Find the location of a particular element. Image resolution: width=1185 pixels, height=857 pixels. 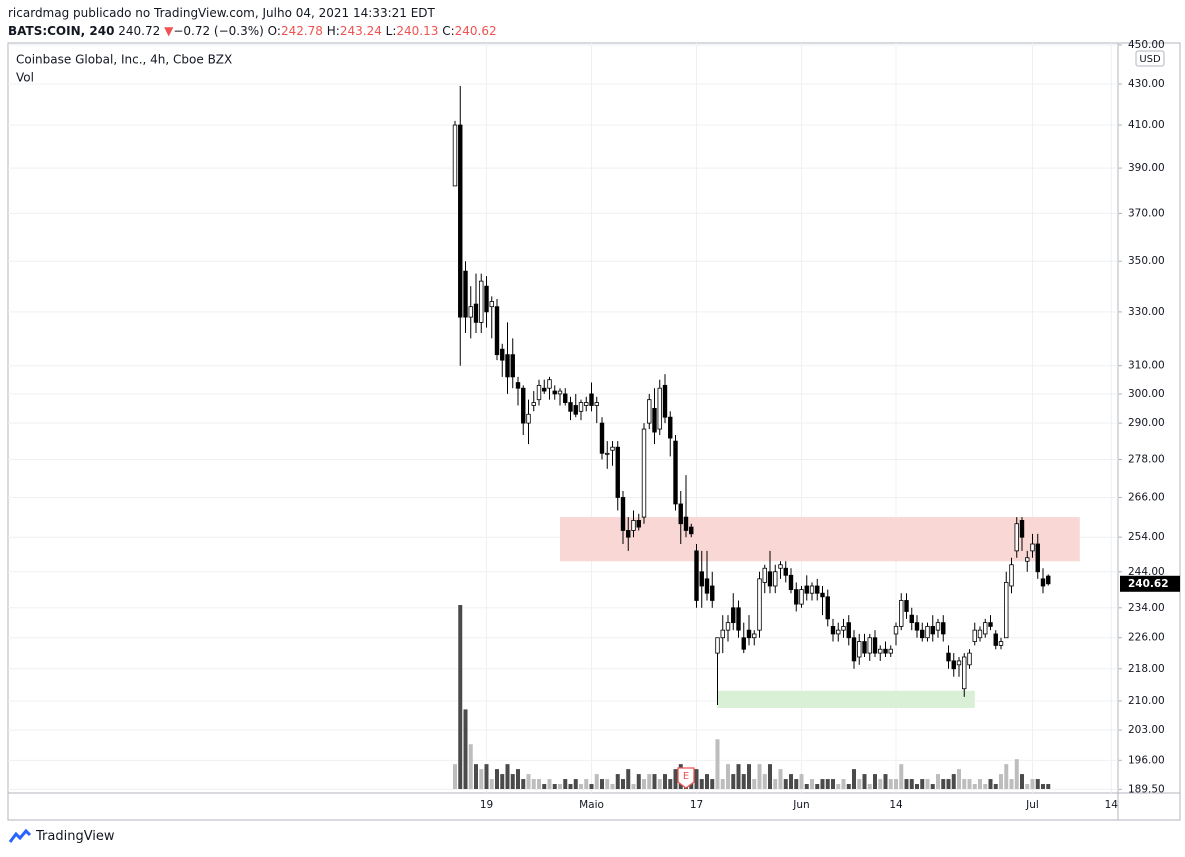

h-value: 243.24 is located at coordinates (360, 31).